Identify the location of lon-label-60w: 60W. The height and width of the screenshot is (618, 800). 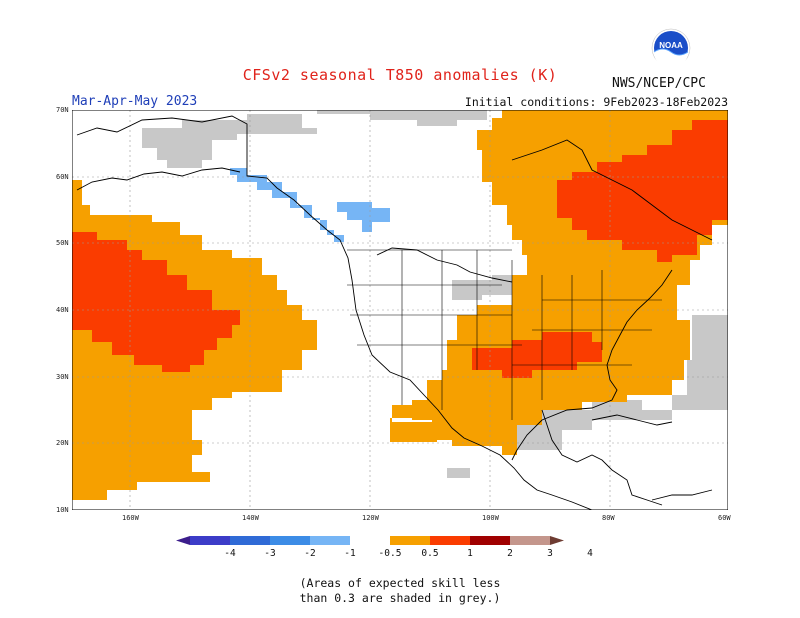
(724, 518).